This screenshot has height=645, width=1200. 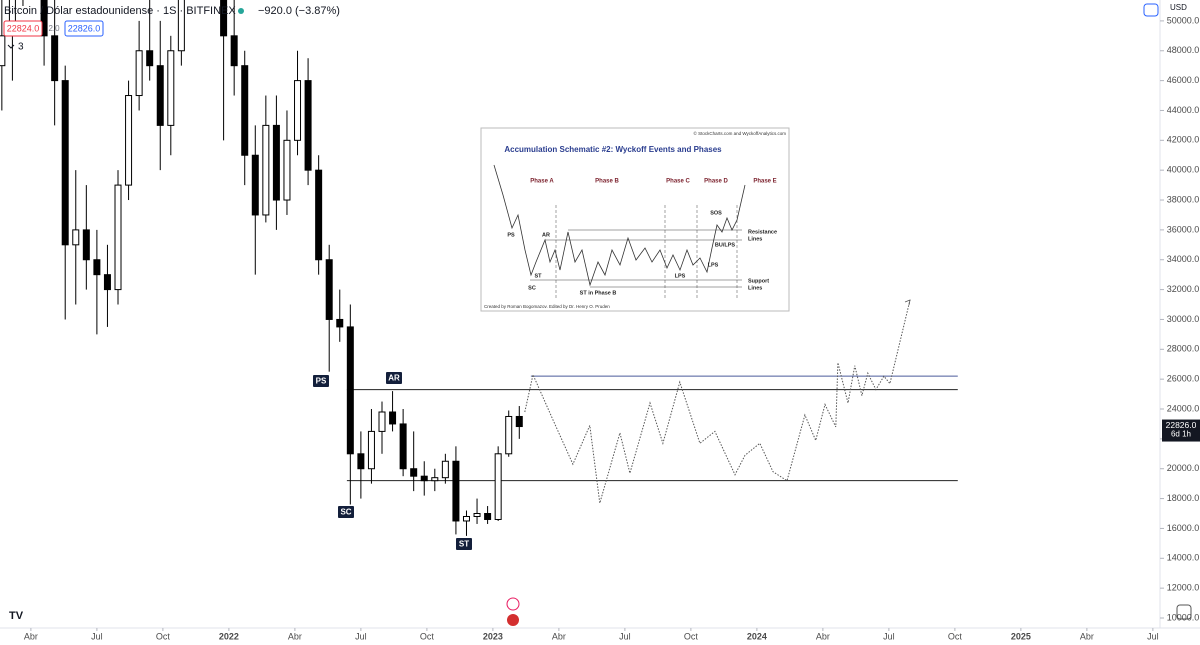 What do you see at coordinates (1183, 349) in the screenshot?
I see `y-tick-label: 28000.0` at bounding box center [1183, 349].